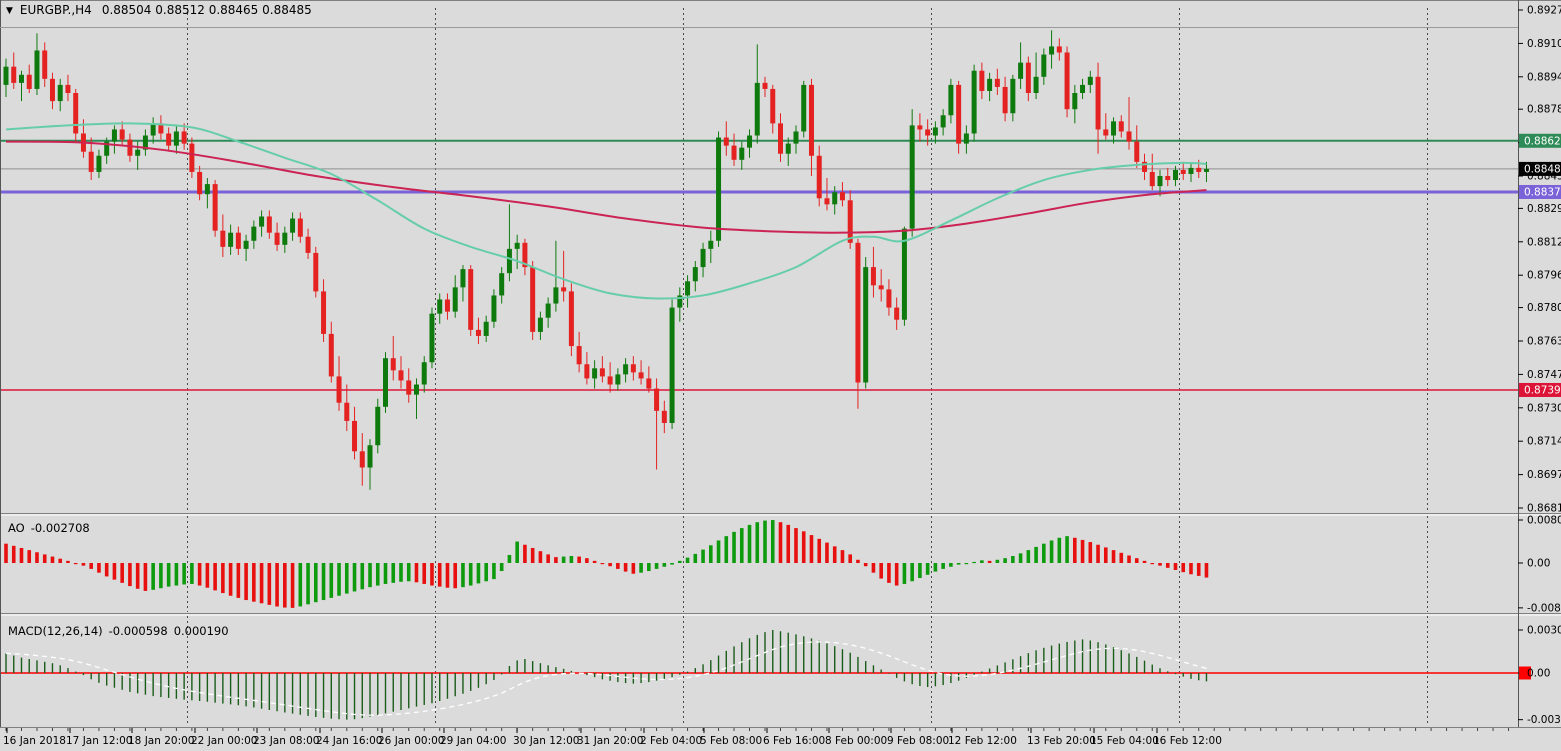  I want to click on svg-text: 8 Feb 00:00, so click(856, 741).